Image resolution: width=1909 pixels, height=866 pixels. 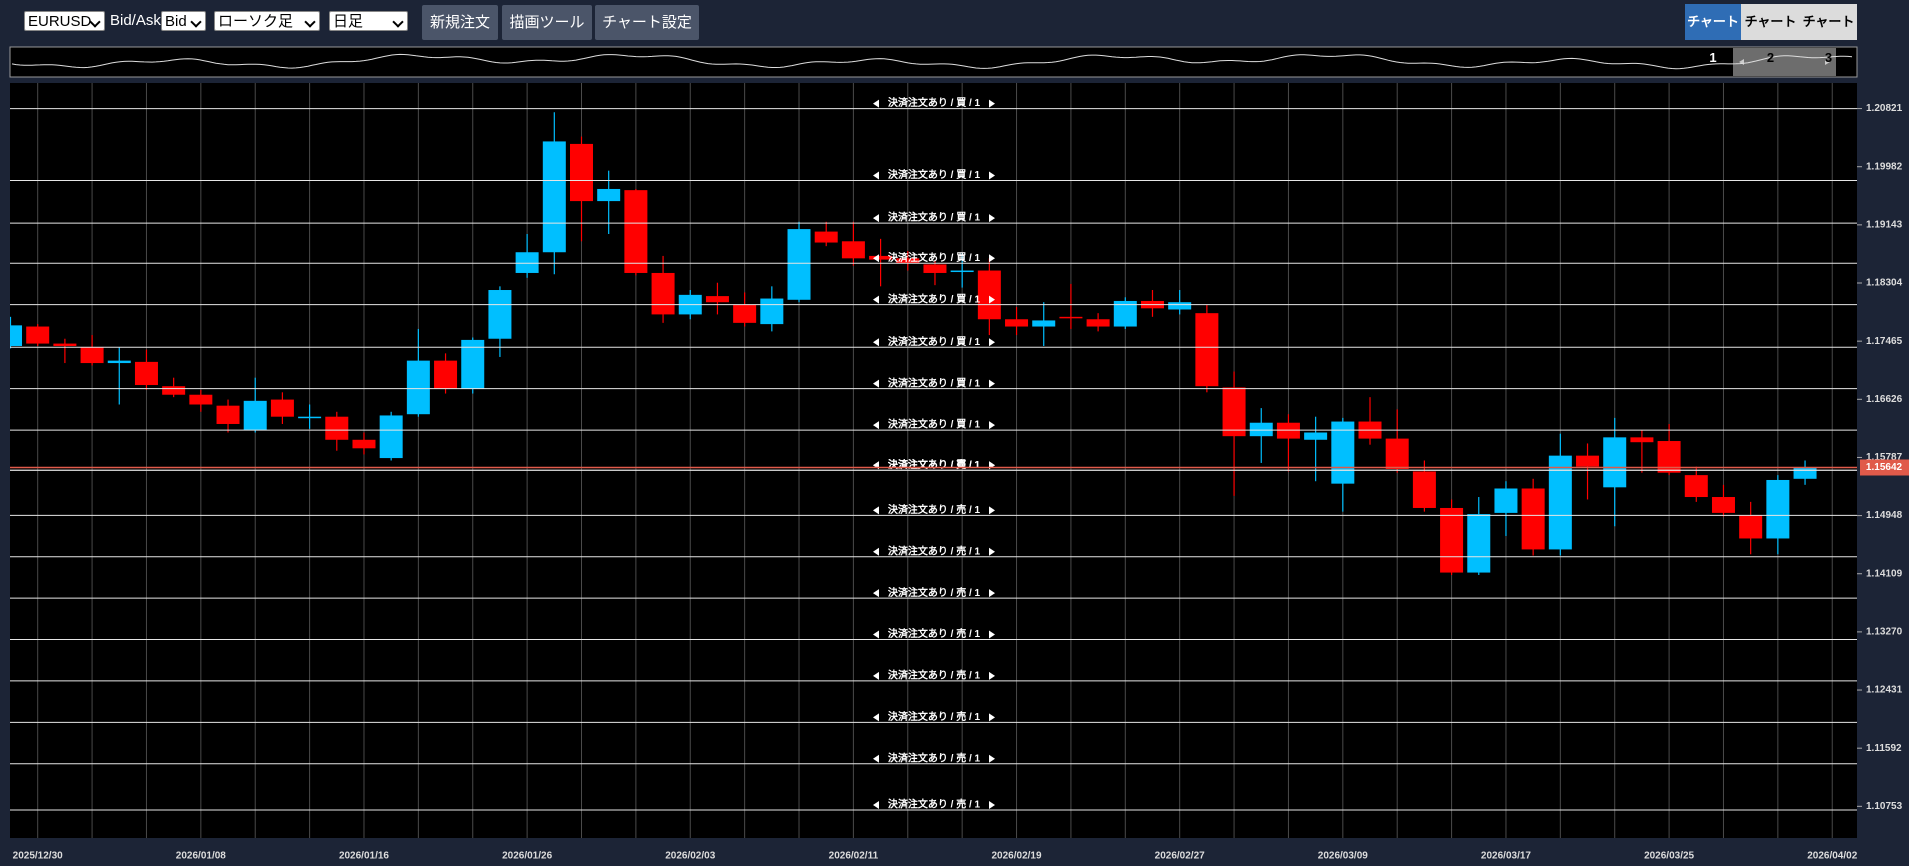 I want to click on y-tick-label: 1.19143, so click(x=1884, y=225).